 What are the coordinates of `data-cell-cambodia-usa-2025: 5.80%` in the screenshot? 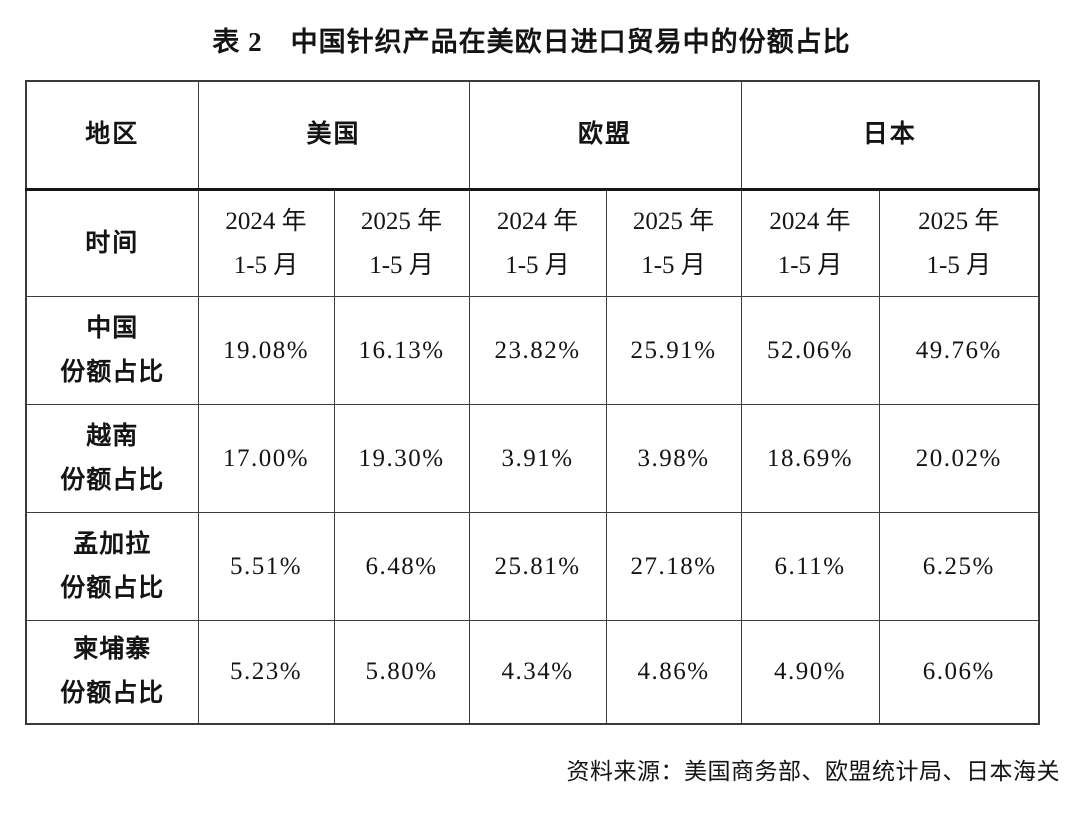 It's located at (401, 672).